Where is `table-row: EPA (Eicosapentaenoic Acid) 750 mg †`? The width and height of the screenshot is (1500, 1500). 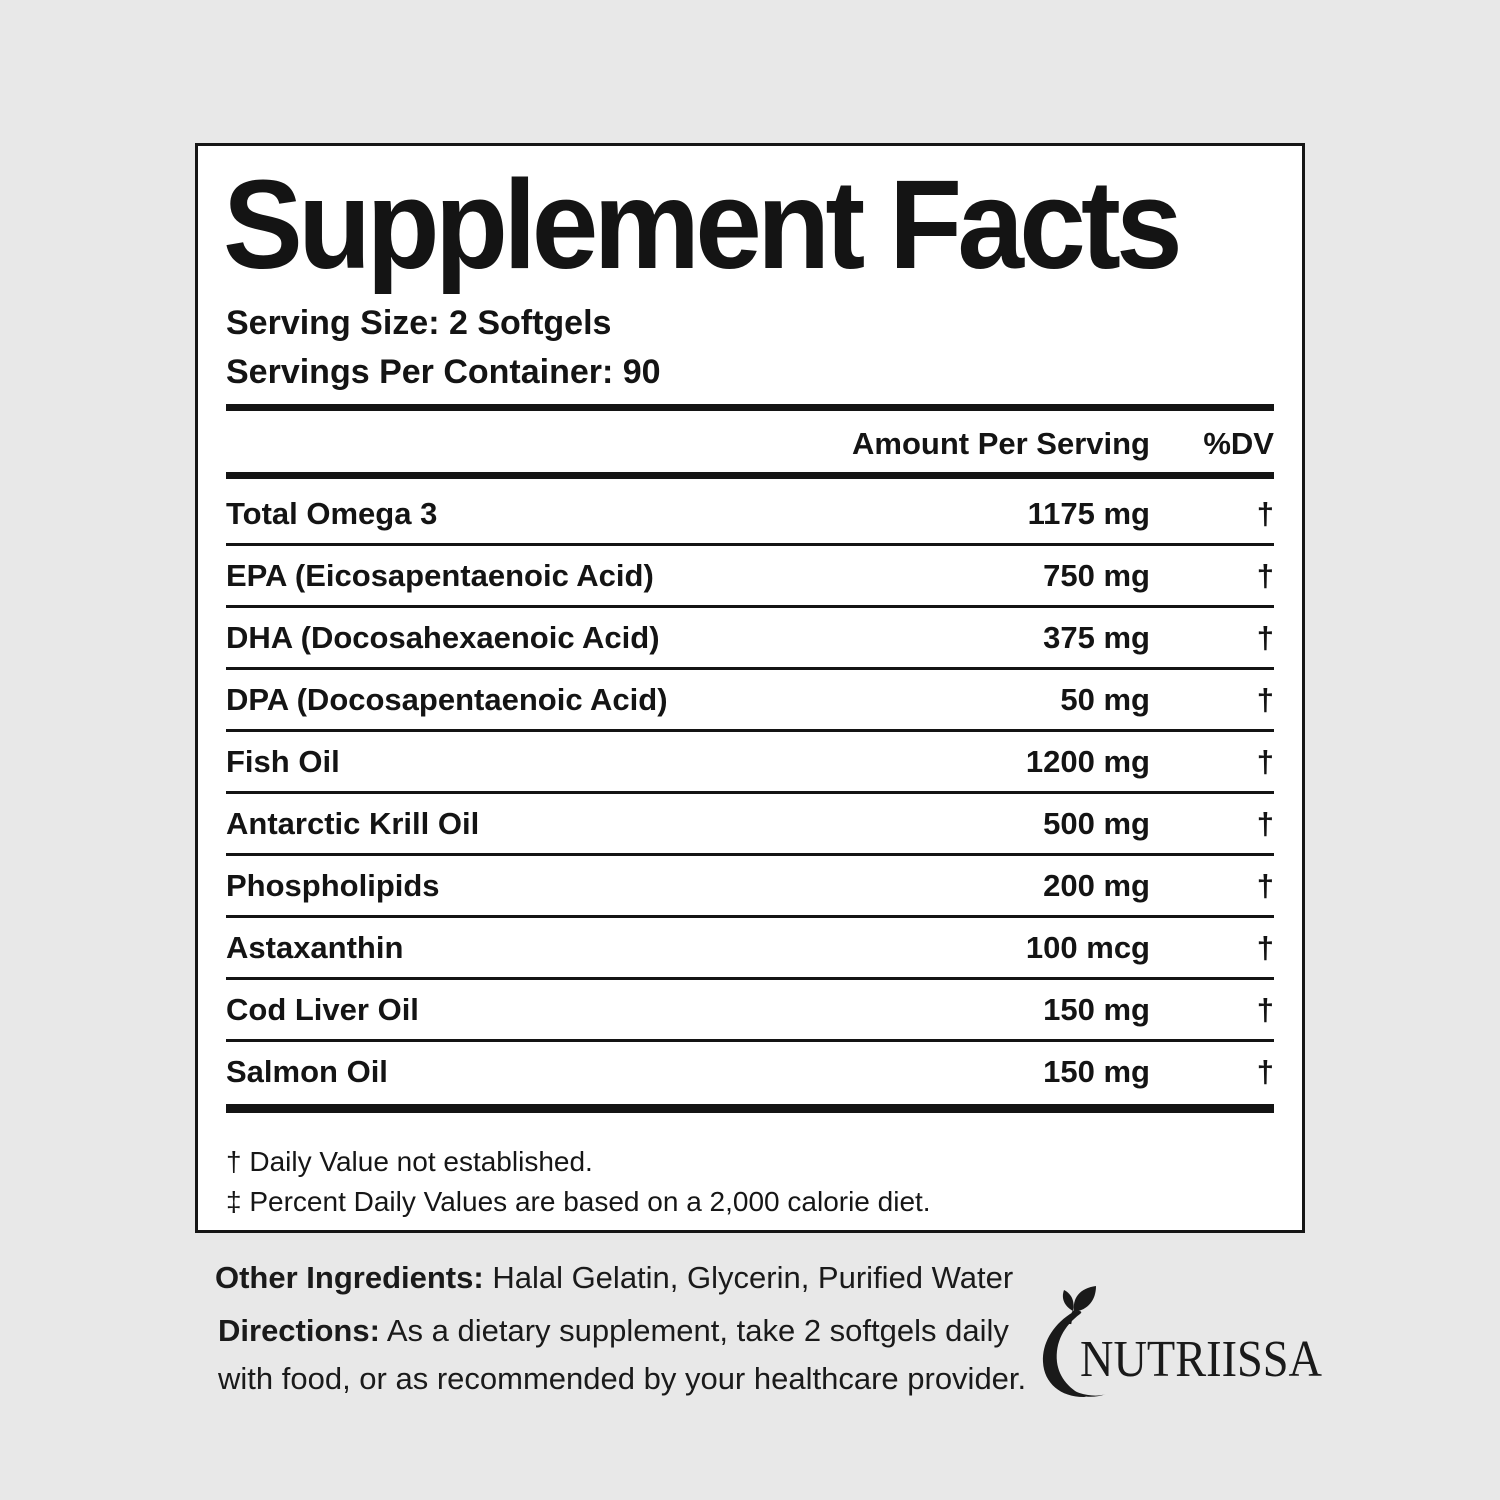
table-row: EPA (Eicosapentaenoic Acid) 750 mg † is located at coordinates (750, 574).